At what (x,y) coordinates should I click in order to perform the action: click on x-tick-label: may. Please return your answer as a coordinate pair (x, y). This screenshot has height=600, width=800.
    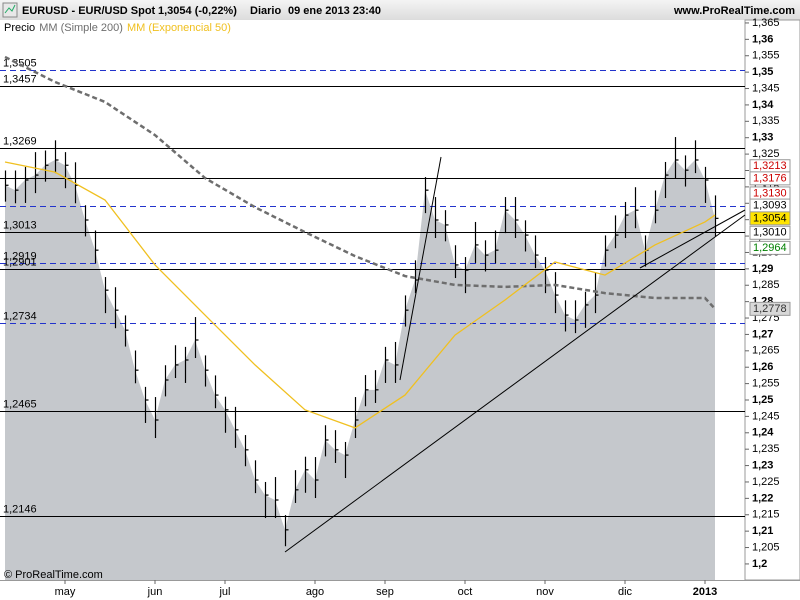
    Looking at the image, I should click on (65, 592).